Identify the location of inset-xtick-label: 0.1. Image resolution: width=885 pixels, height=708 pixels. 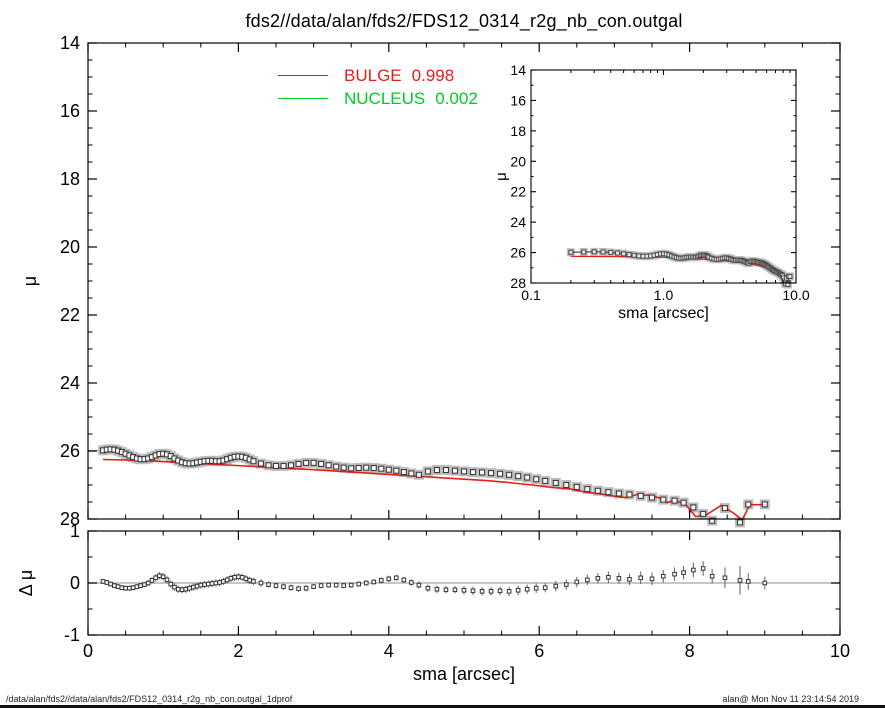
(531, 295).